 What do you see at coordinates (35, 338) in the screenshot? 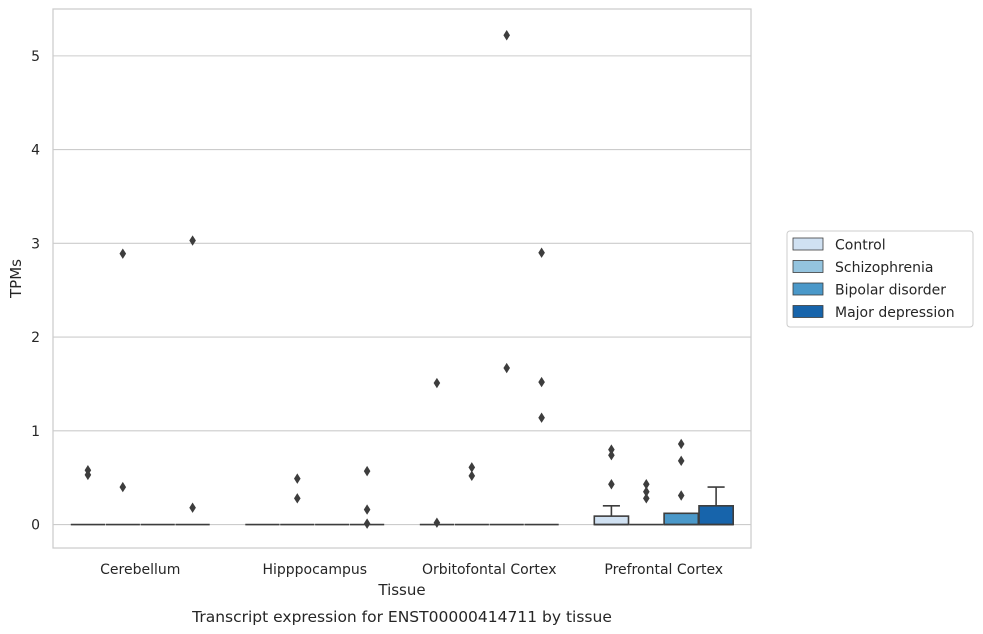
I see `y-tick-label: 2` at bounding box center [35, 338].